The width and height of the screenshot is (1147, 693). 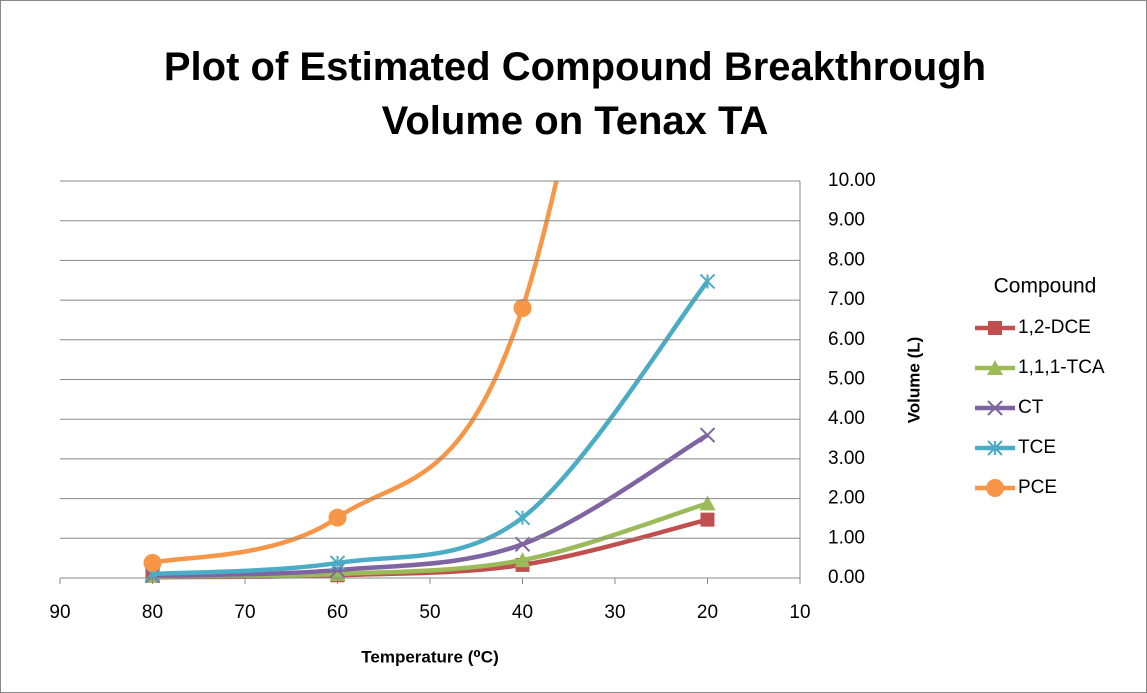 What do you see at coordinates (1031, 407) in the screenshot?
I see `legend-label: CT` at bounding box center [1031, 407].